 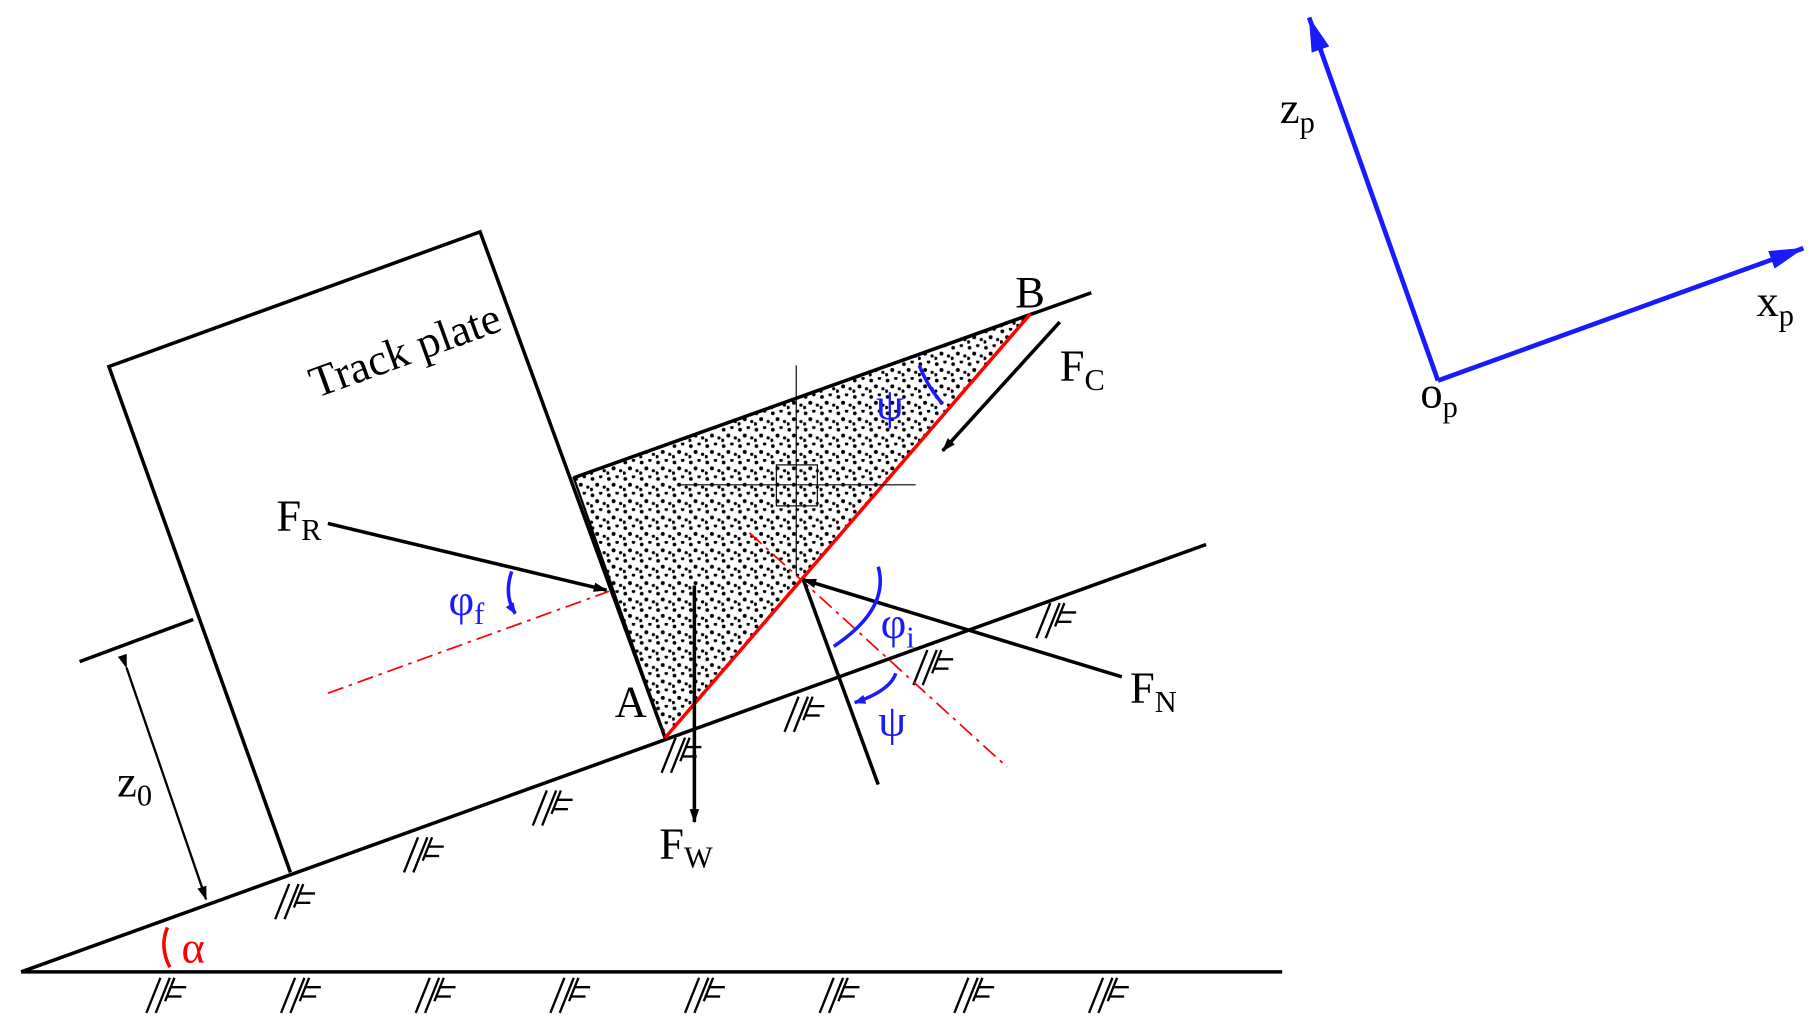 I want to click on force-label: FR, so click(x=299, y=518).